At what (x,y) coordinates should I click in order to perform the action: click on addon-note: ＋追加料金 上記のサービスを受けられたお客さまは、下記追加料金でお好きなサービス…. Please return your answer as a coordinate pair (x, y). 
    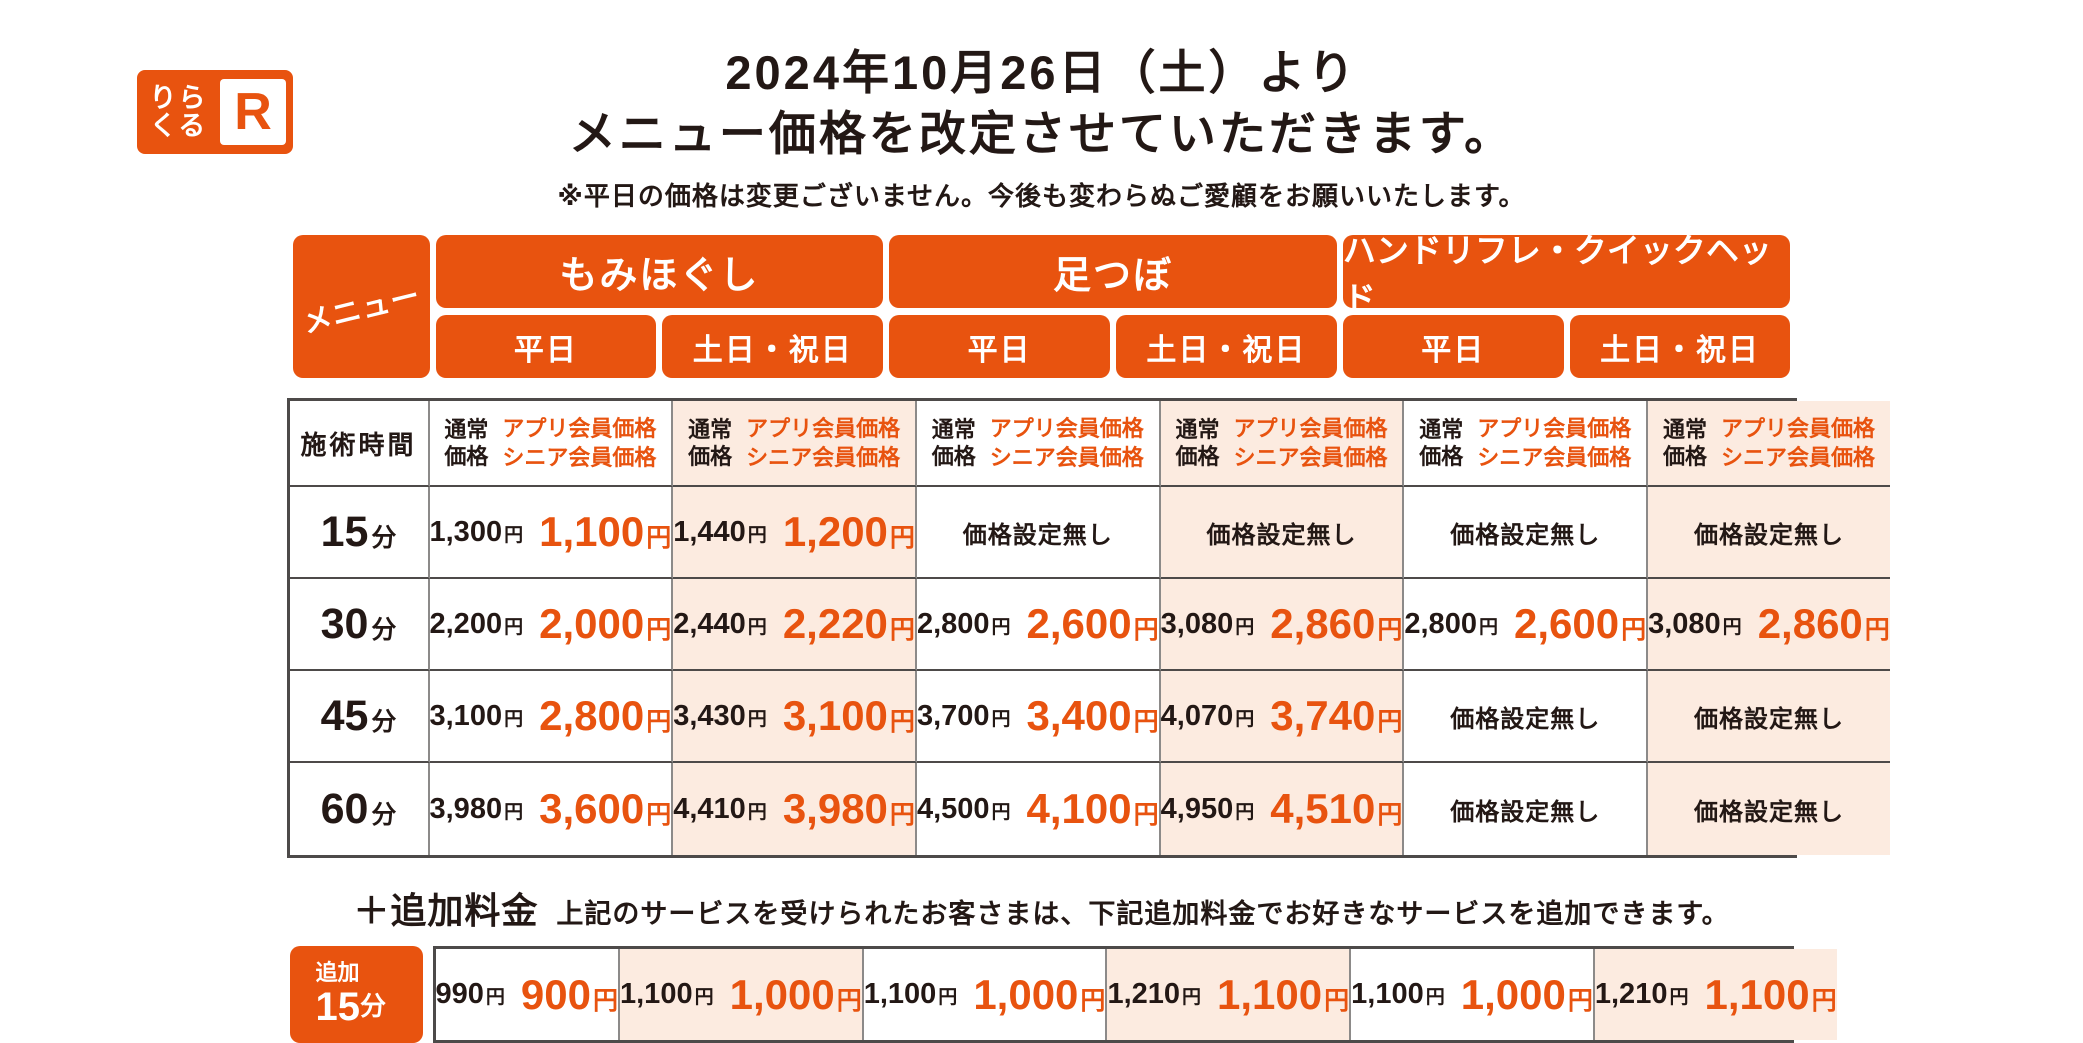
    Looking at the image, I should click on (1041, 908).